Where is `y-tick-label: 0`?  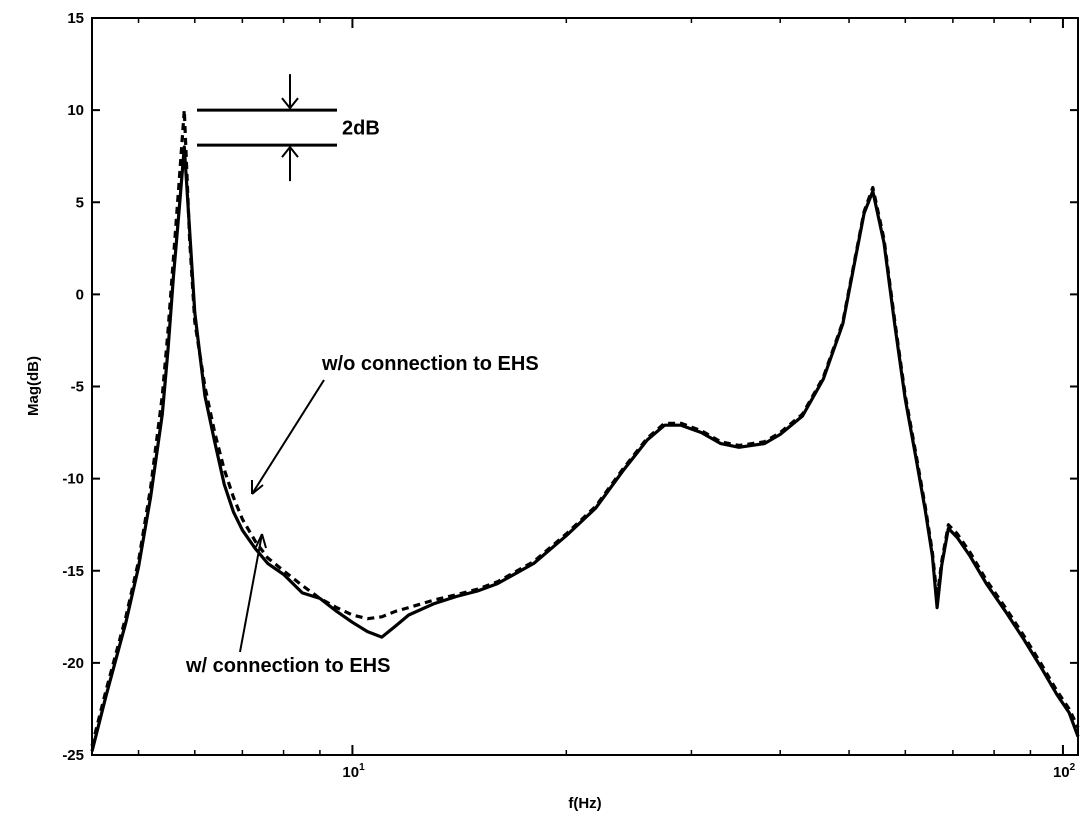 y-tick-label: 0 is located at coordinates (80, 294).